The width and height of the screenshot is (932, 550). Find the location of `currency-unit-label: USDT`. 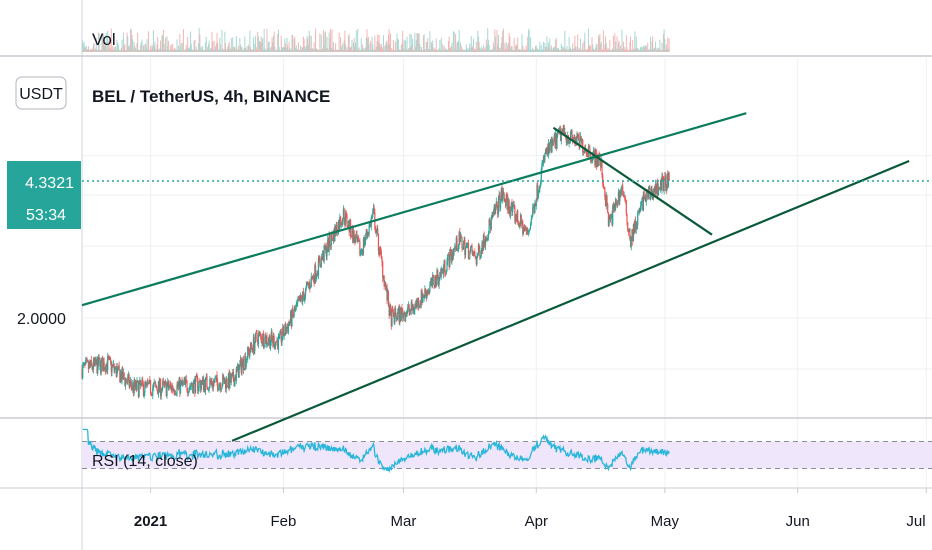

currency-unit-label: USDT is located at coordinates (41, 94).